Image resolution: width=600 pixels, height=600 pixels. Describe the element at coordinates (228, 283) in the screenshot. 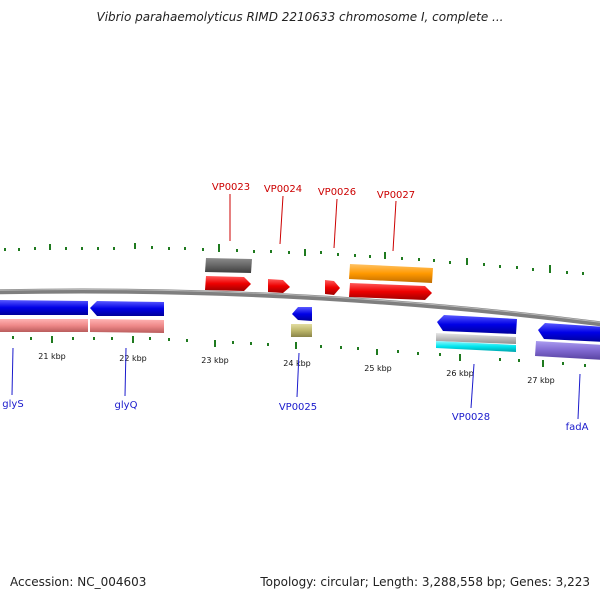

I see `vp0023-cds-arrow` at that location.